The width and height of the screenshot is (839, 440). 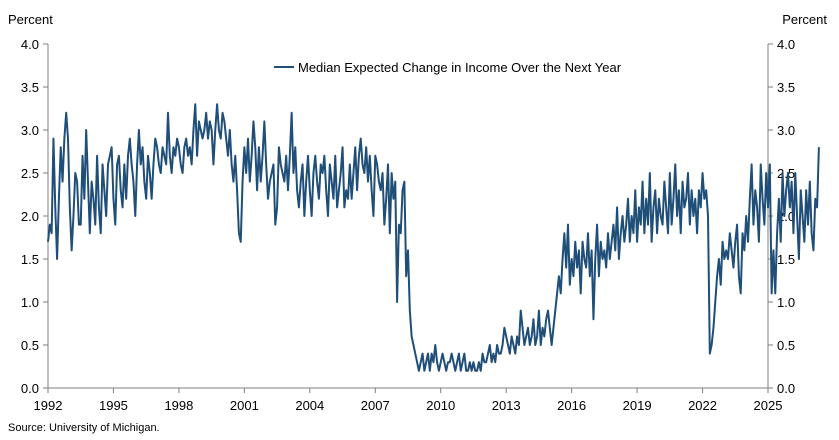 I want to click on x-tick-label: 2022, so click(x=702, y=405).